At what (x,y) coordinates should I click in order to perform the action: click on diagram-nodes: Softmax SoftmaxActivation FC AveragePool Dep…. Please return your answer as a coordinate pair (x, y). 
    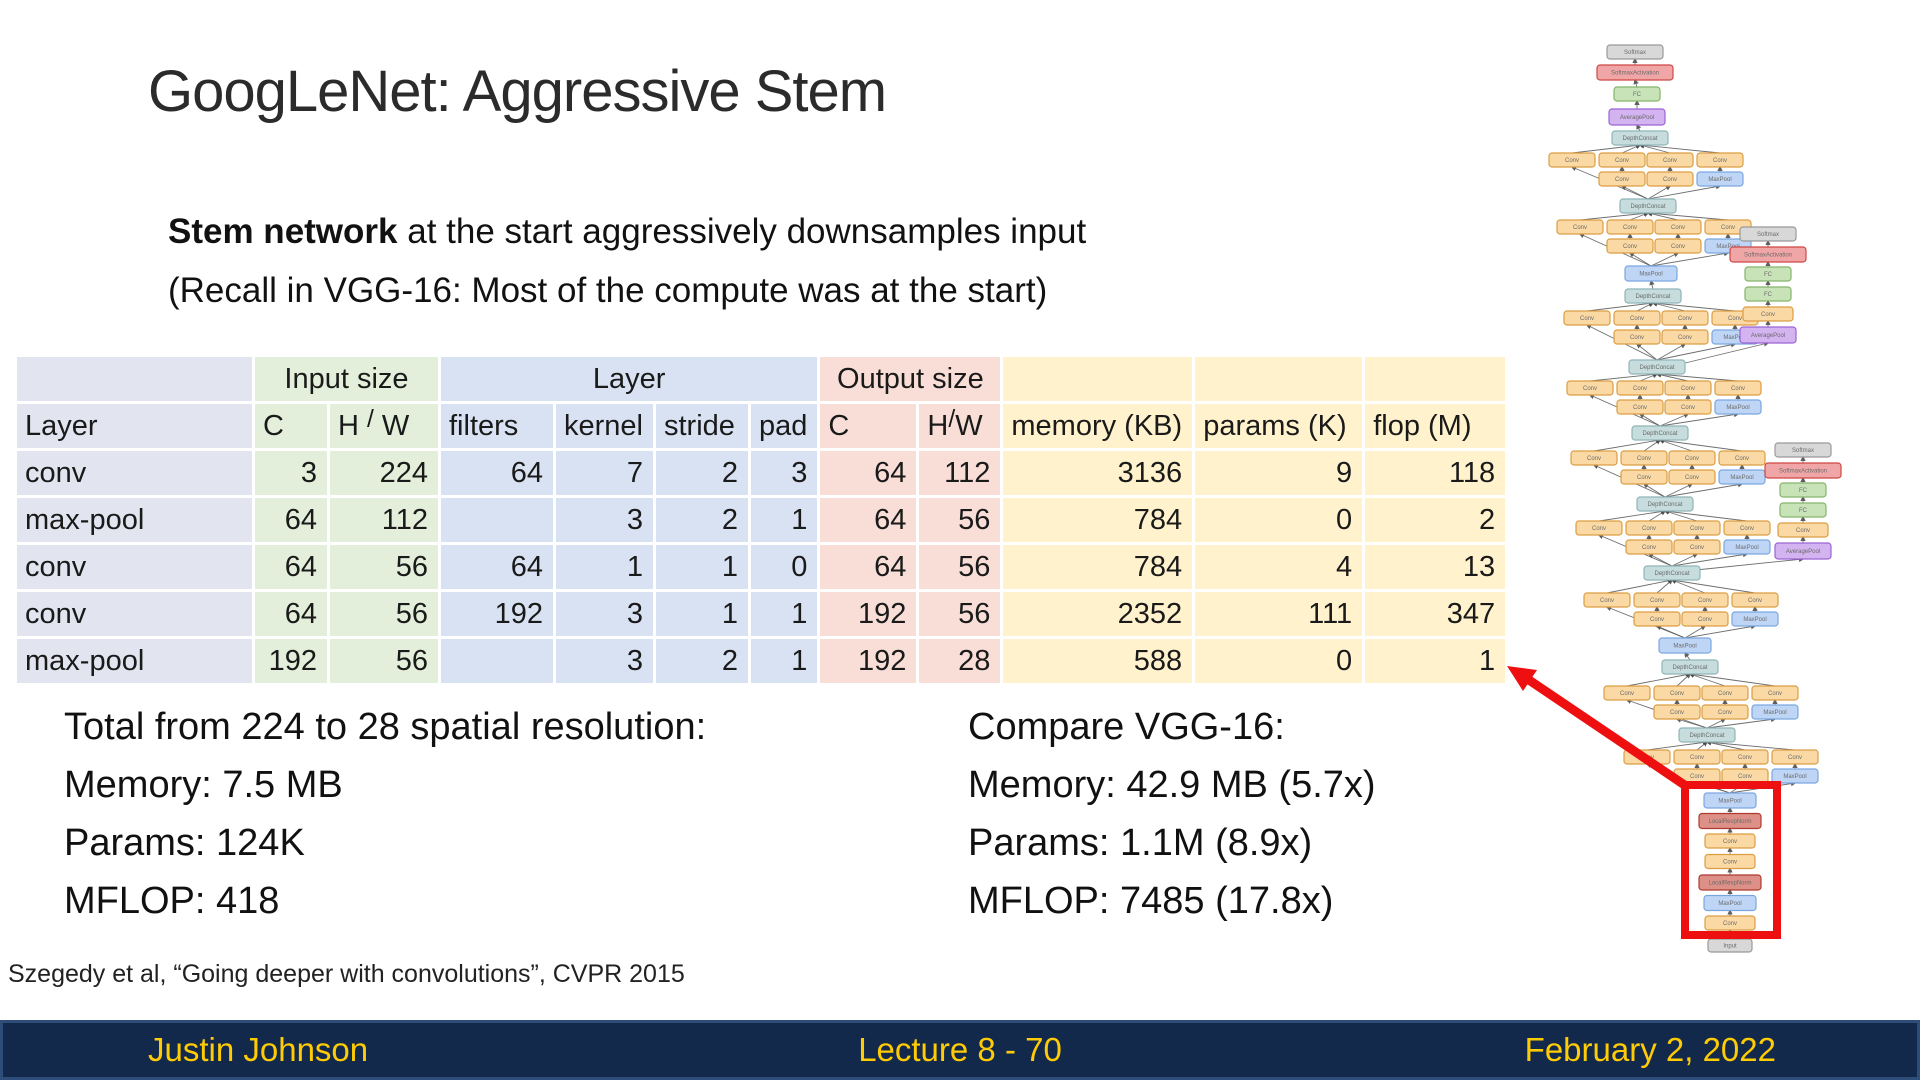
    Looking at the image, I should click on (1695, 498).